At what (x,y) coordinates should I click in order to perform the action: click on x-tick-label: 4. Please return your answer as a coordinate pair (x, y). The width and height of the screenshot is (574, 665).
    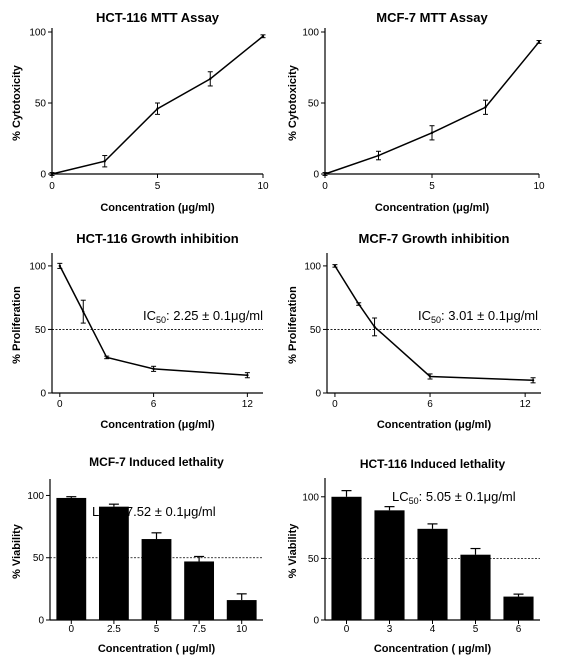
    Looking at the image, I should click on (433, 629).